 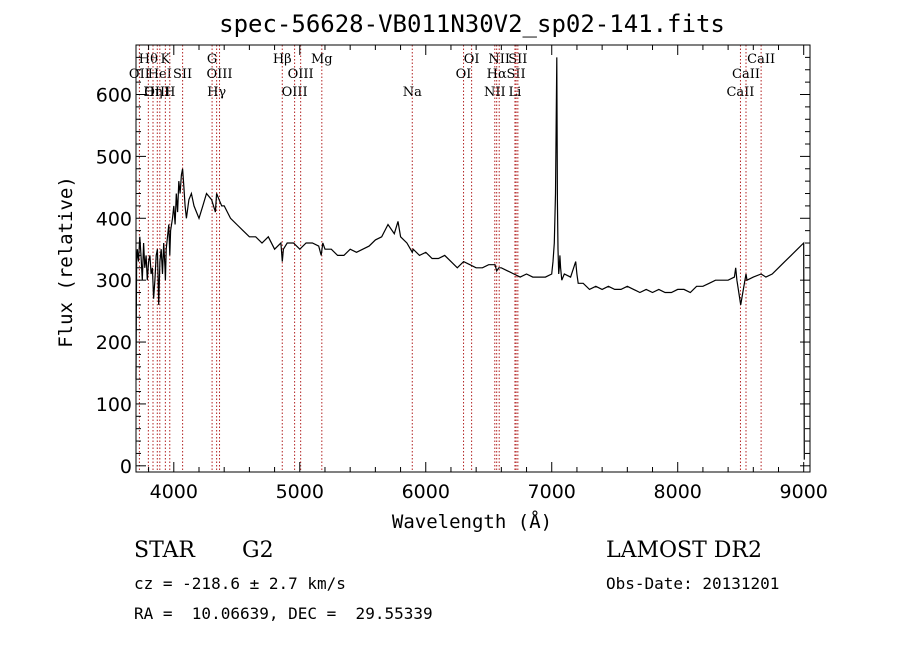 What do you see at coordinates (240, 583) in the screenshot?
I see `redshift-velocity: cz = -218.6 ± 2.7 km/s` at bounding box center [240, 583].